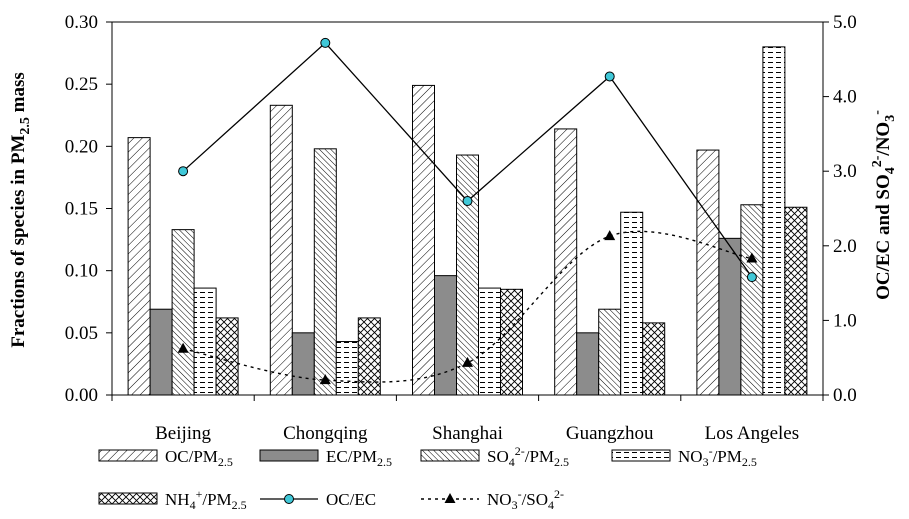 The image size is (909, 519). Describe the element at coordinates (206, 499) in the screenshot. I see `legend-label-nh4: NH4+/PM2.5` at that location.